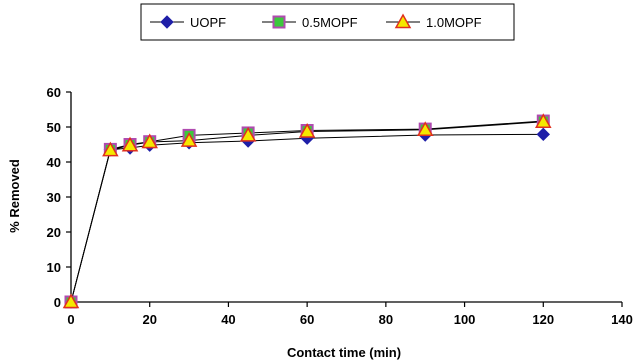 Image resolution: width=635 pixels, height=362 pixels. What do you see at coordinates (54, 92) in the screenshot?
I see `y-tick-label: 60` at bounding box center [54, 92].